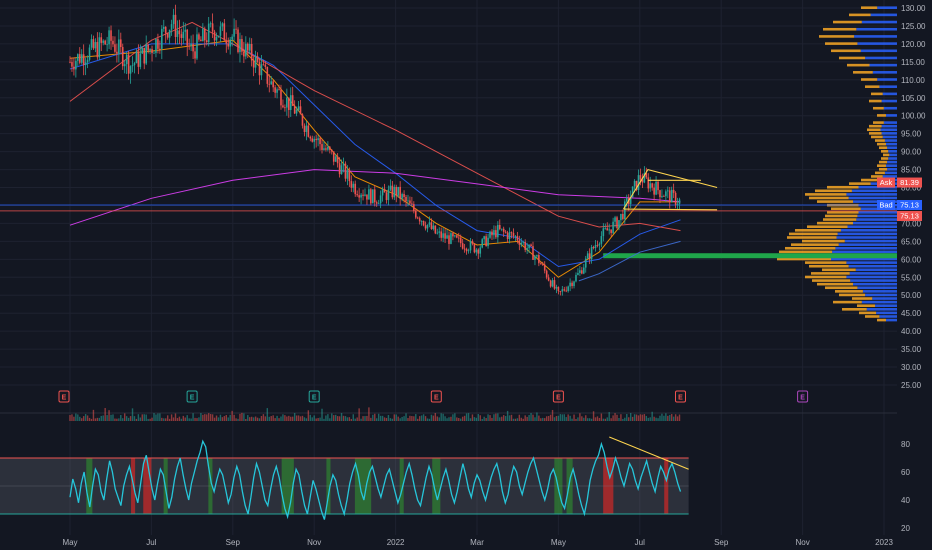 This screenshot has width=932, height=550. I want to click on price-tags: Ask 81.39 Bad 75.13 75.13, so click(899, 199).